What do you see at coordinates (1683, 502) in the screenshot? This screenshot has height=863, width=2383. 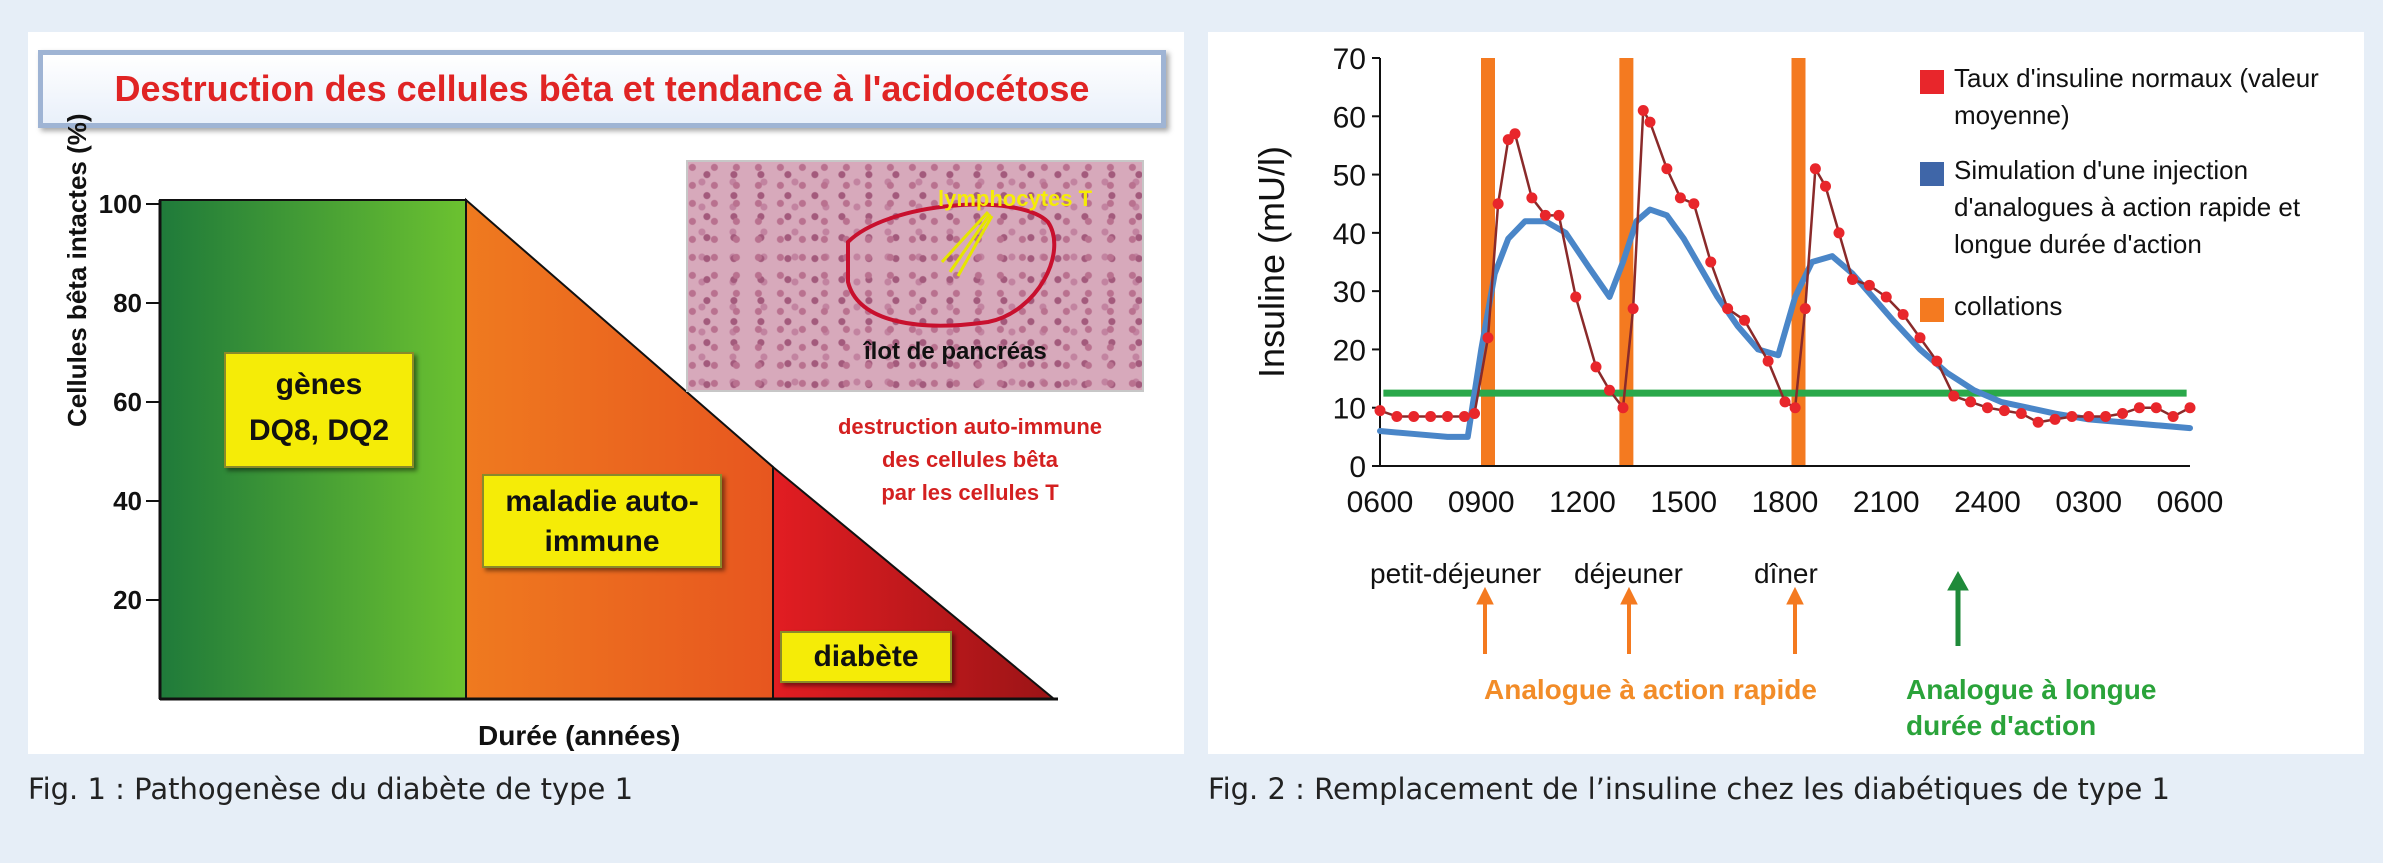 I see `x-tick-label: 1500` at bounding box center [1683, 502].